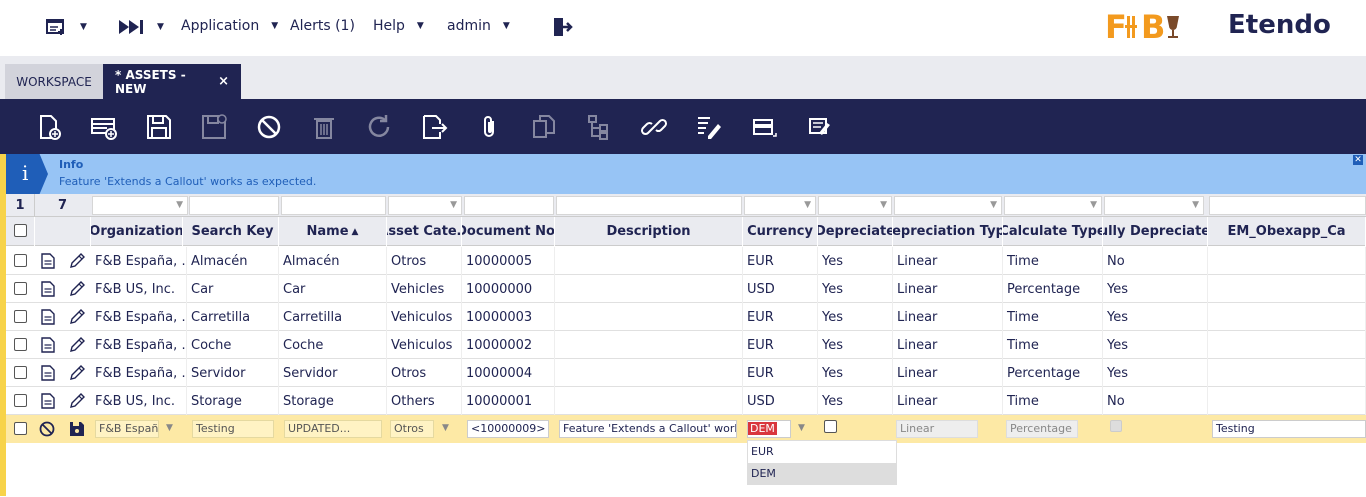  Describe the element at coordinates (654, 127) in the screenshot. I see `link-icon` at that location.